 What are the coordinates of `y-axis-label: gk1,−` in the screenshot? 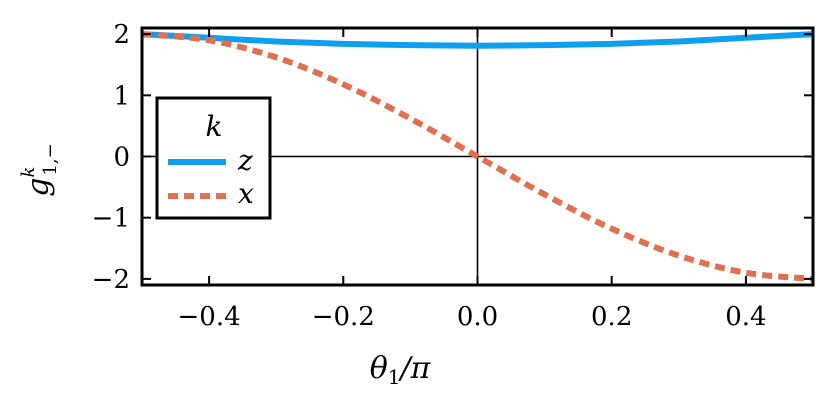 It's located at (39, 169).